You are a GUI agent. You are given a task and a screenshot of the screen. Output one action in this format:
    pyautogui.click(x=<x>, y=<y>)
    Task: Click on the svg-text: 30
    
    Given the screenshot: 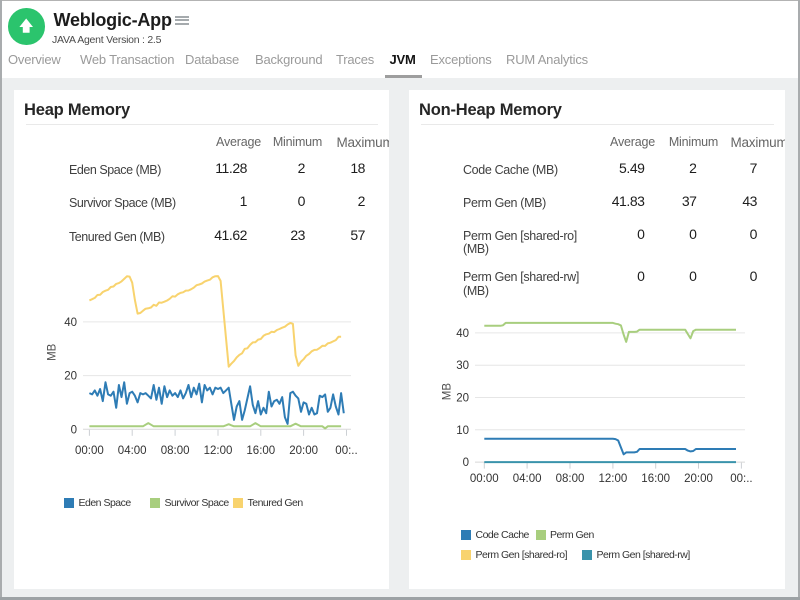 What is the action you would take?
    pyautogui.click(x=462, y=366)
    